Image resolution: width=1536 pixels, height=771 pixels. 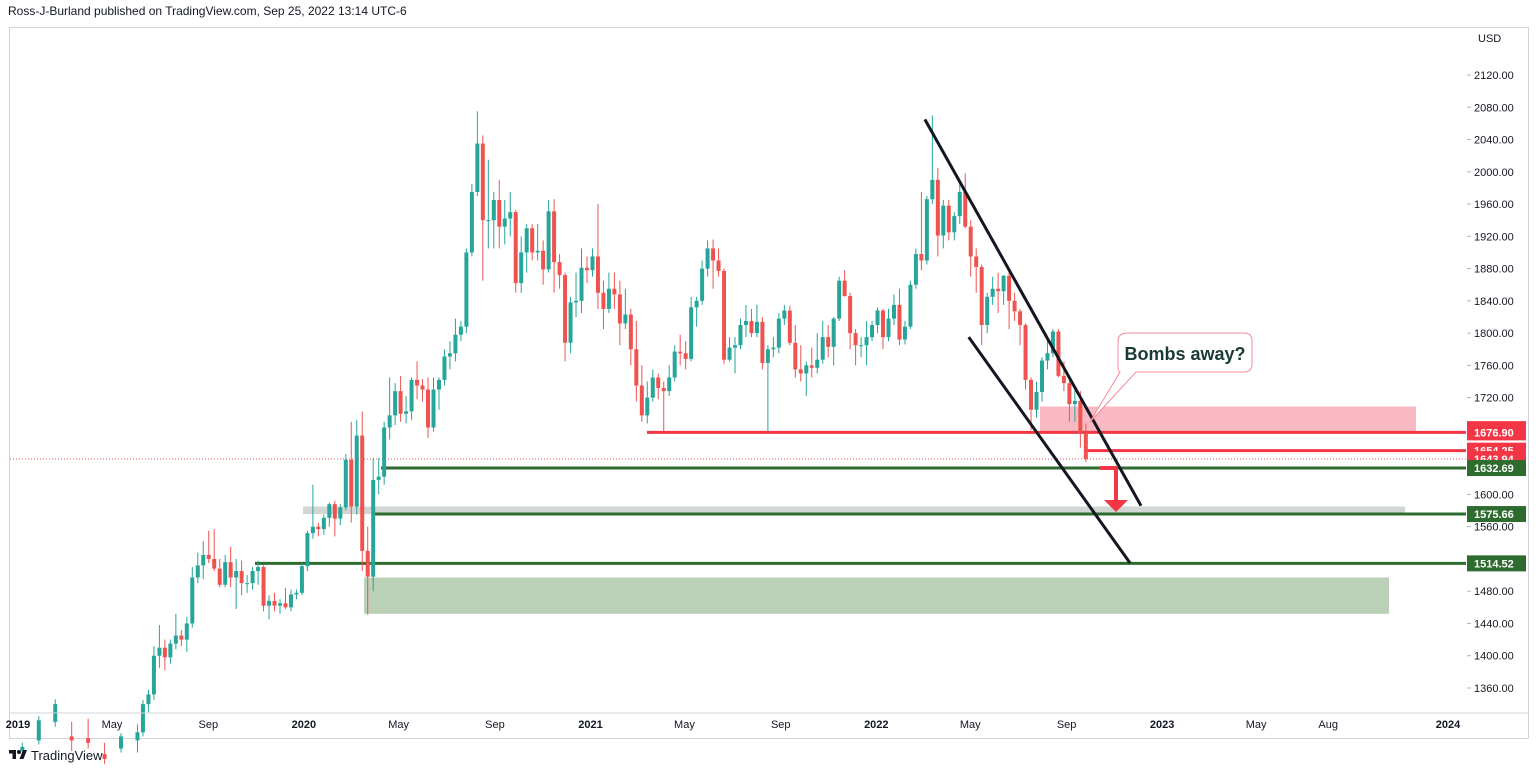 What do you see at coordinates (1496, 432) in the screenshot?
I see `price-label-1676.90: 1676.90` at bounding box center [1496, 432].